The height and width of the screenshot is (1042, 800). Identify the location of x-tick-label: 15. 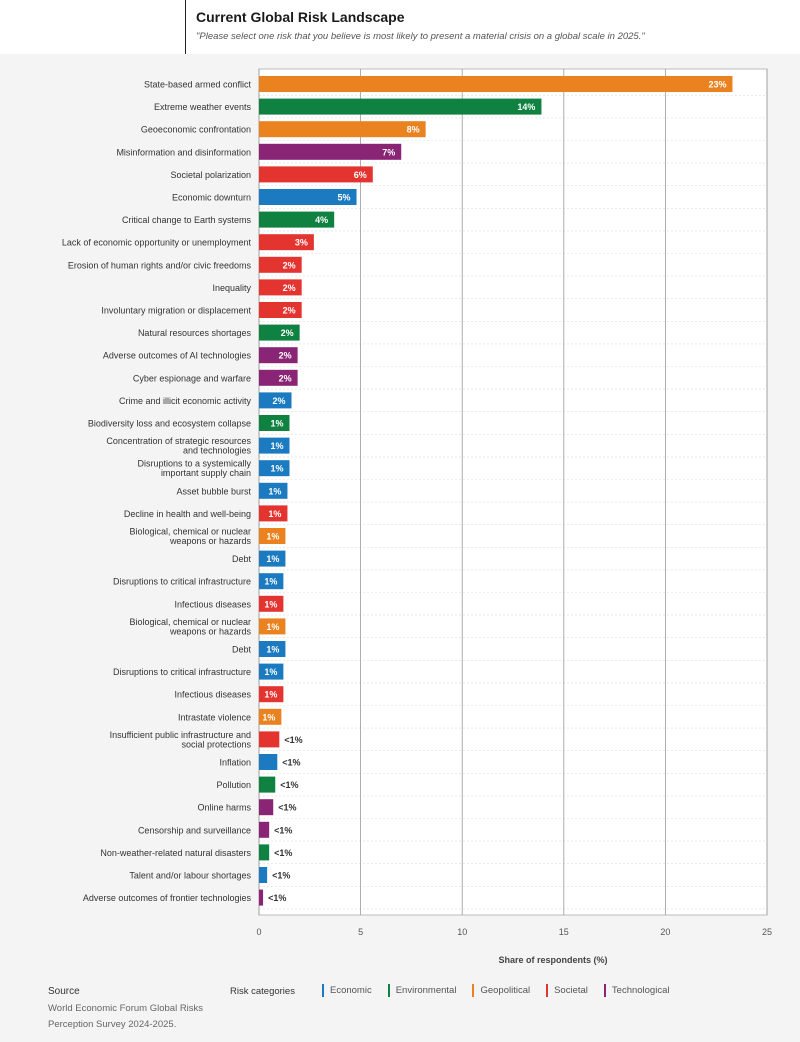
(564, 932).